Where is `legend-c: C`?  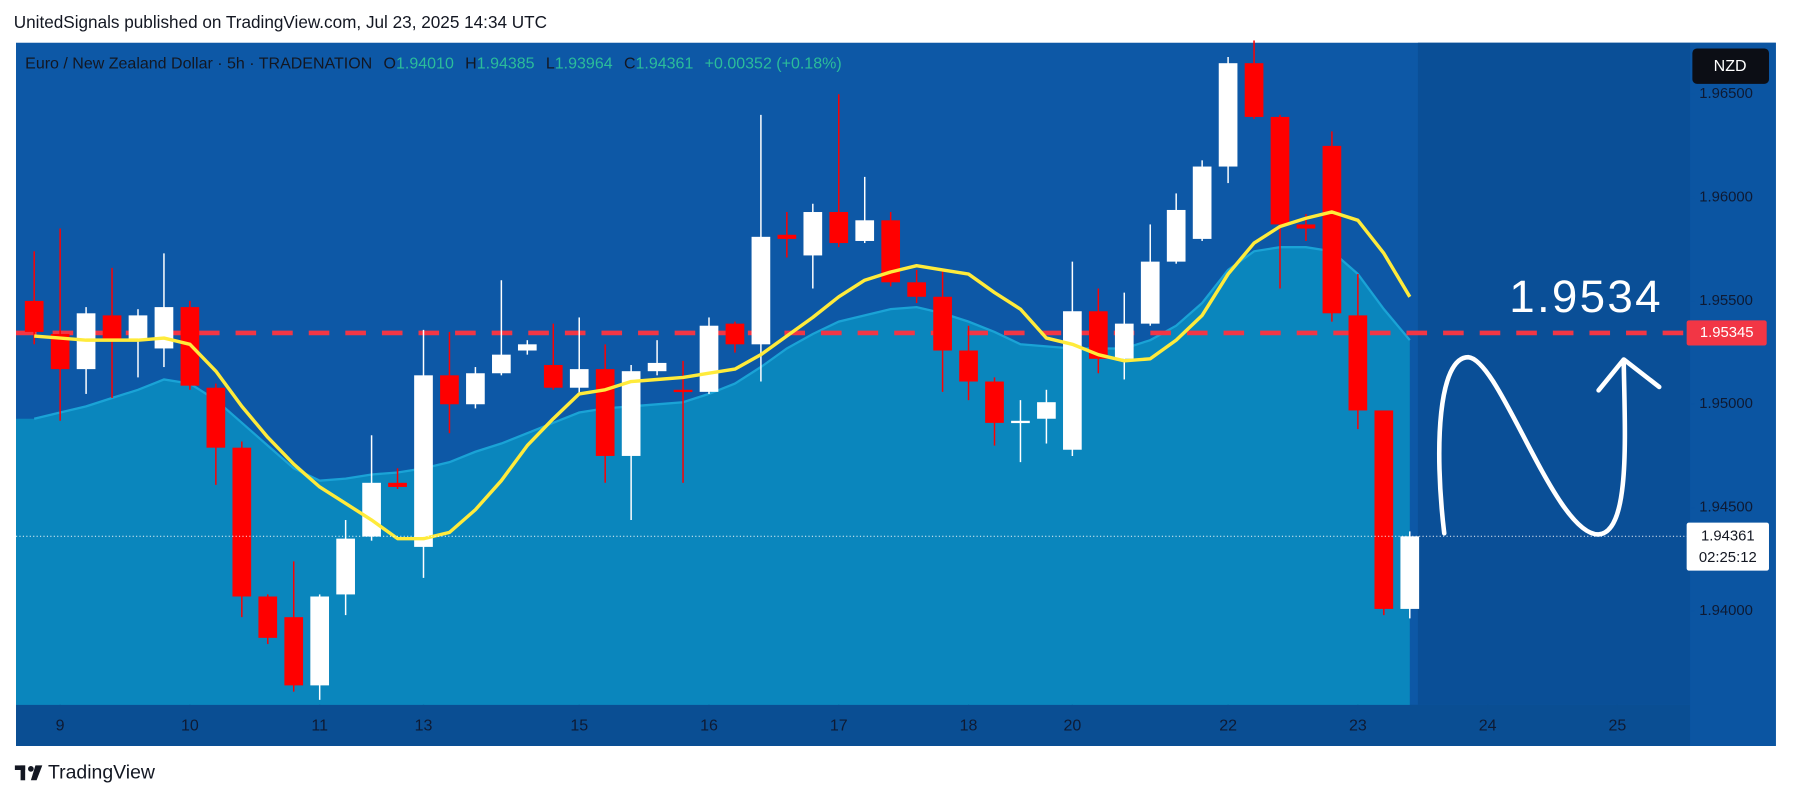
legend-c: C is located at coordinates (630, 64).